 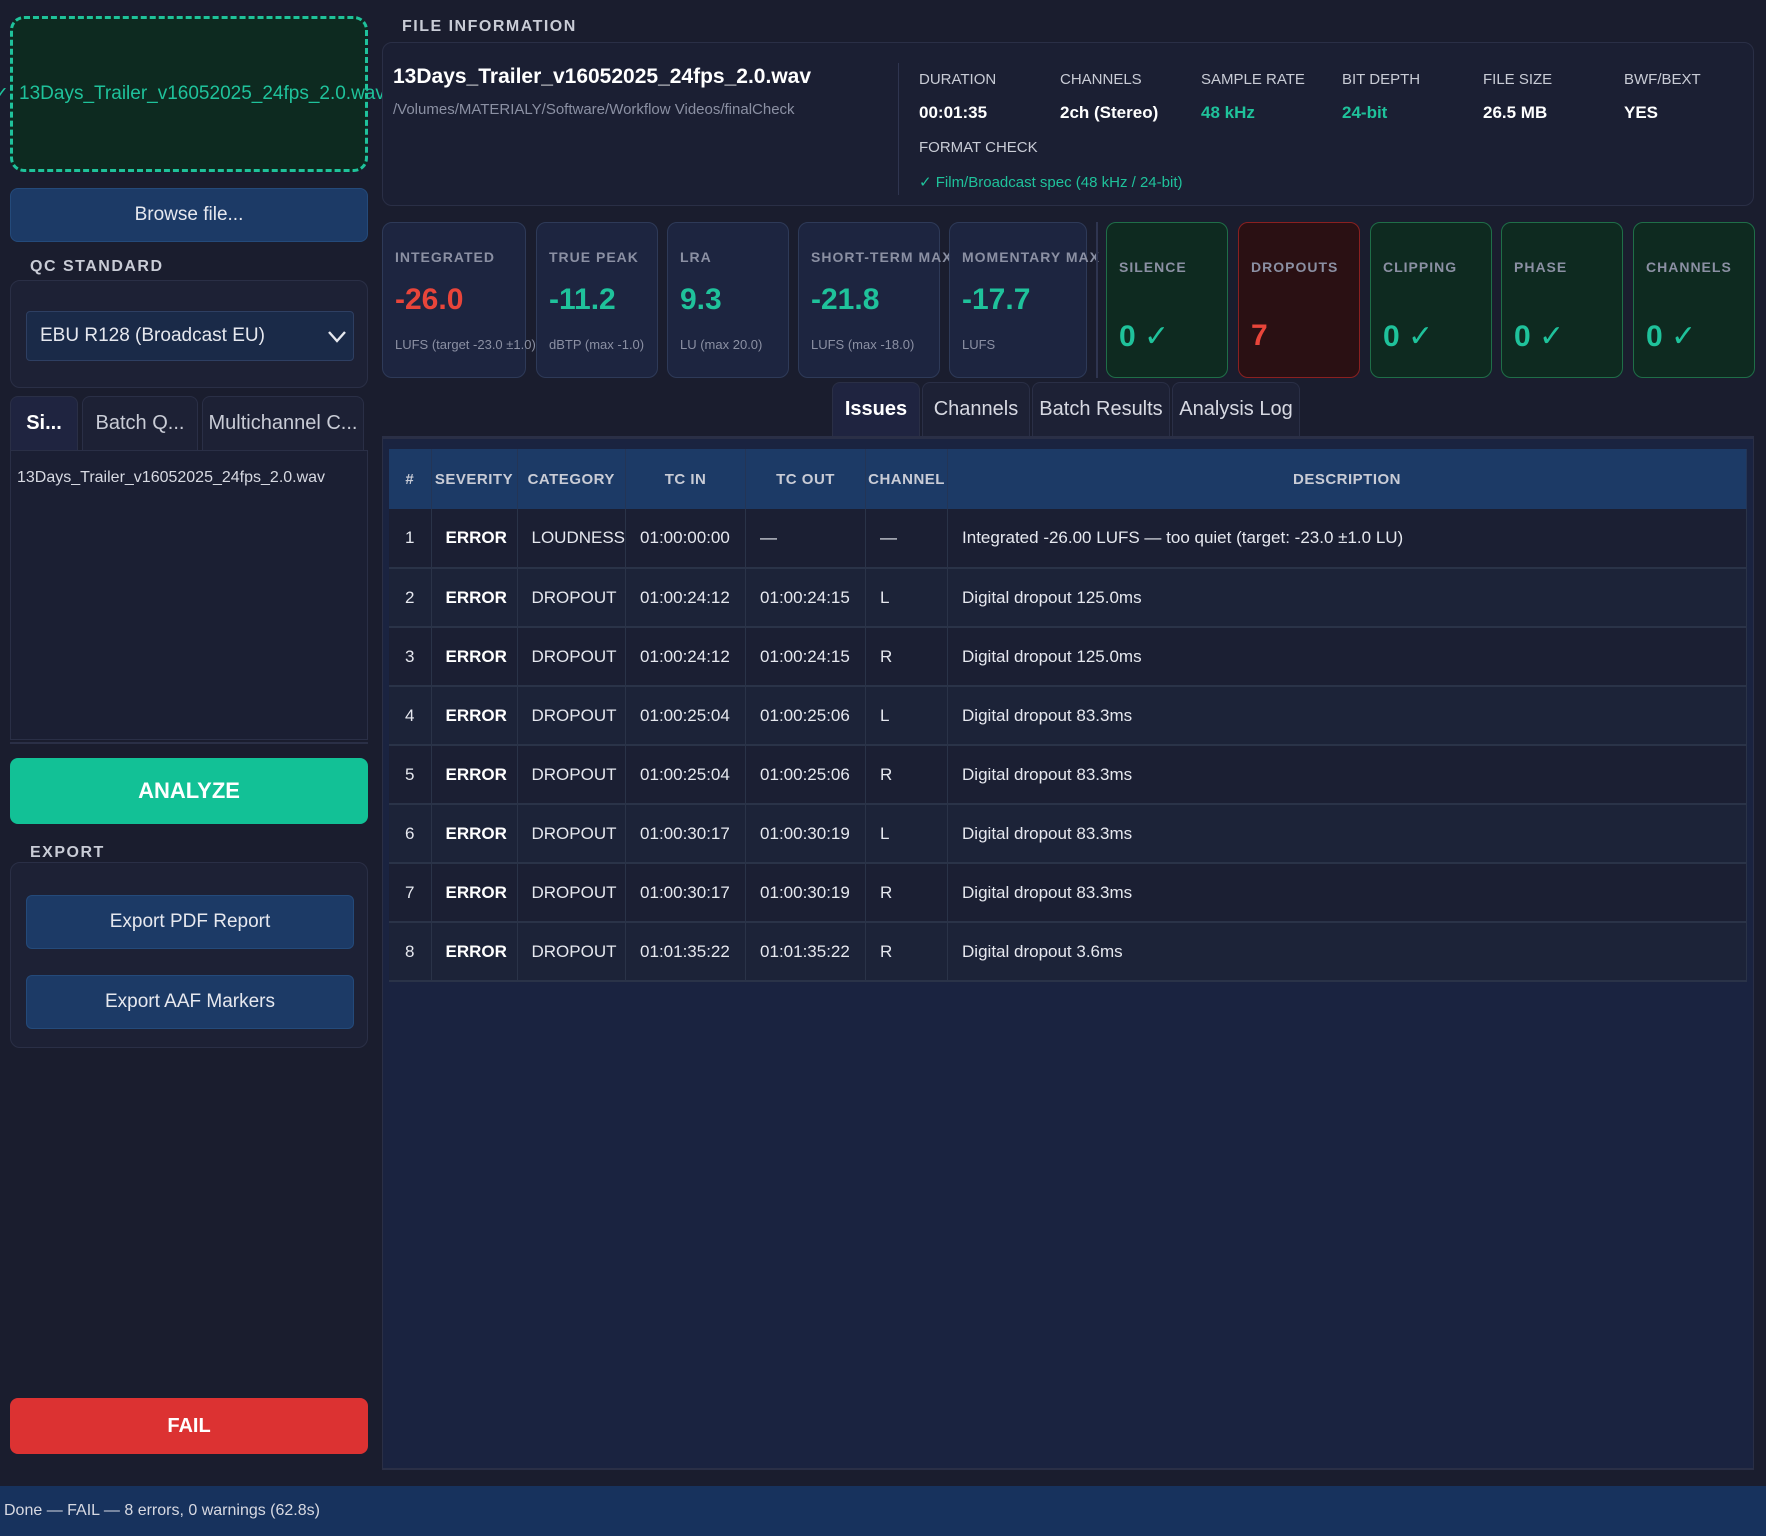 What do you see at coordinates (572, 479) in the screenshot?
I see `column-header: CATEGORY` at bounding box center [572, 479].